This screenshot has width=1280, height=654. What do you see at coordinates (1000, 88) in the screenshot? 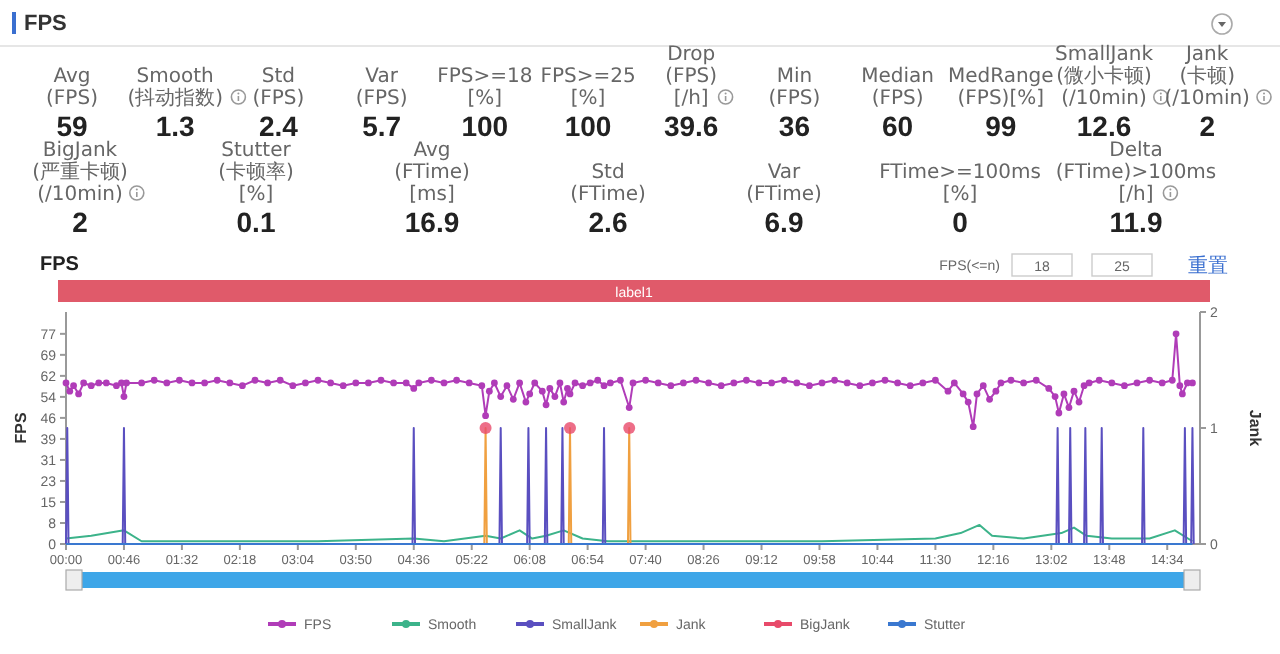
I see `text: MedRange(FPS)[%]` at bounding box center [1000, 88].